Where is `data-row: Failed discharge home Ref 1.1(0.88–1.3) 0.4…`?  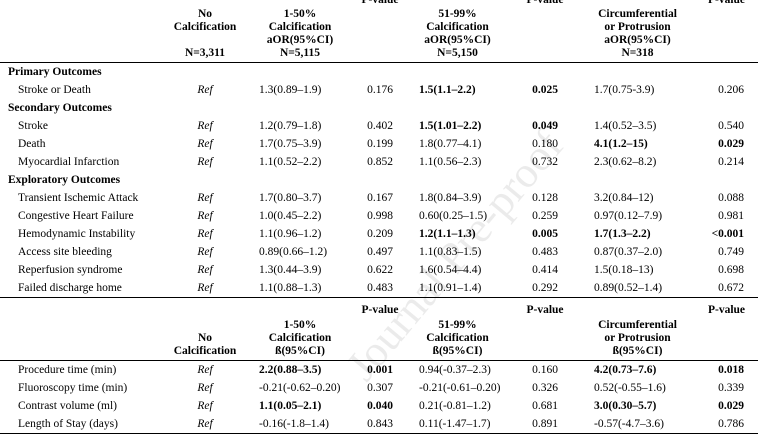
data-row: Failed discharge home Ref 1.1(0.88–1.3) 0.4… is located at coordinates (379, 288).